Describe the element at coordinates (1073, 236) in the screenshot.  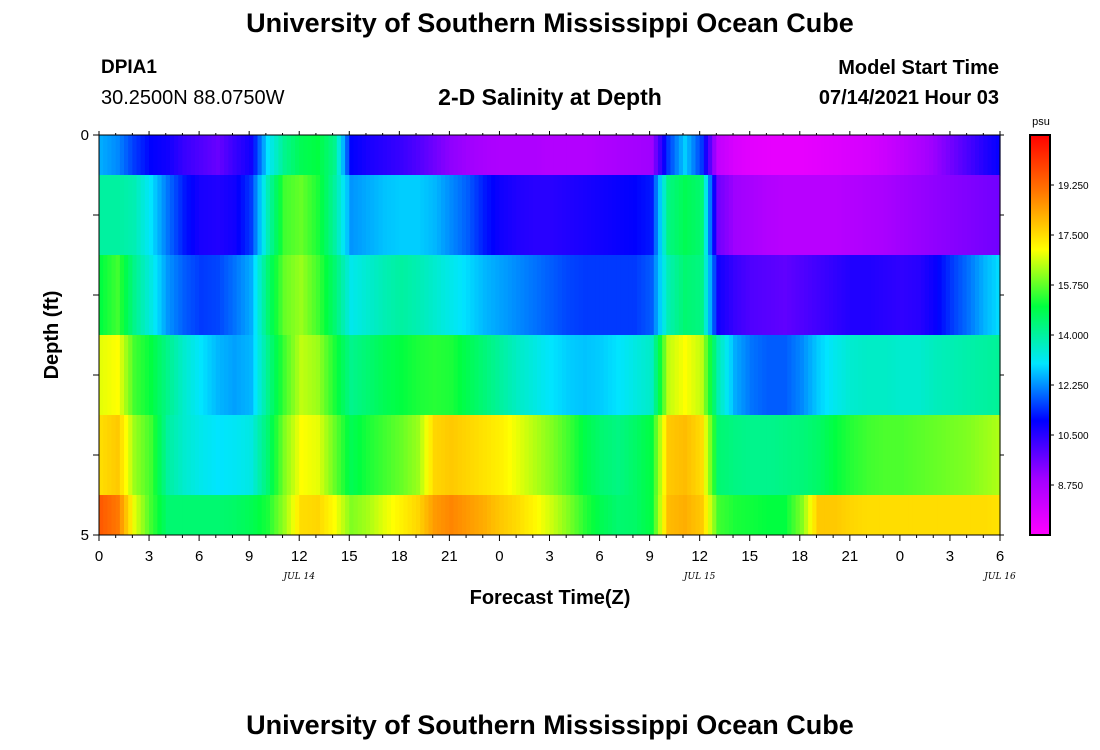
I see `colorbar-tick-label: 17.500` at that location.